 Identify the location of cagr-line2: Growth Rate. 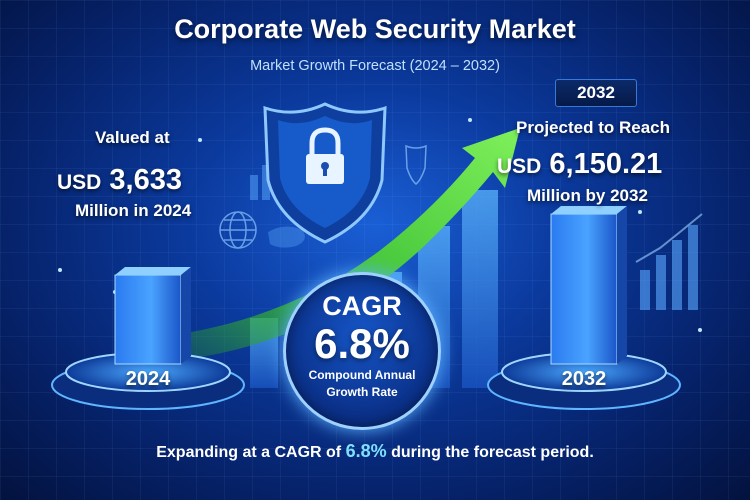
(362, 392).